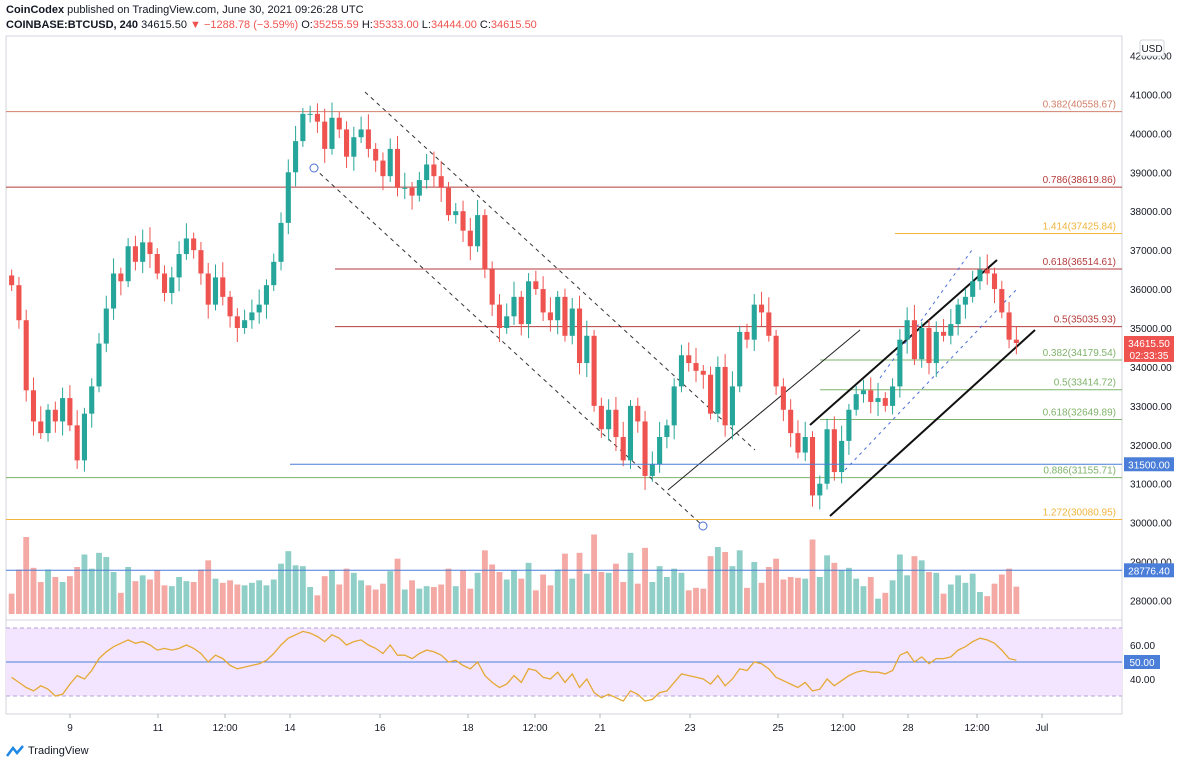 This screenshot has width=1186, height=768. I want to click on tradingview-logo: TradingView, so click(47, 751).